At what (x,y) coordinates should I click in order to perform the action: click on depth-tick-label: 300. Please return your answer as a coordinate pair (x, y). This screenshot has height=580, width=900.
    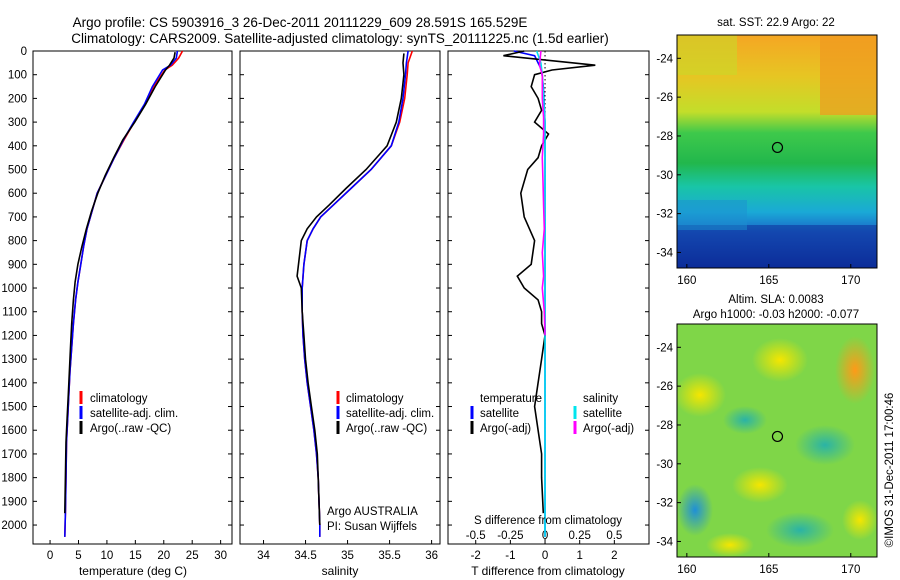
    Looking at the image, I should click on (17, 123).